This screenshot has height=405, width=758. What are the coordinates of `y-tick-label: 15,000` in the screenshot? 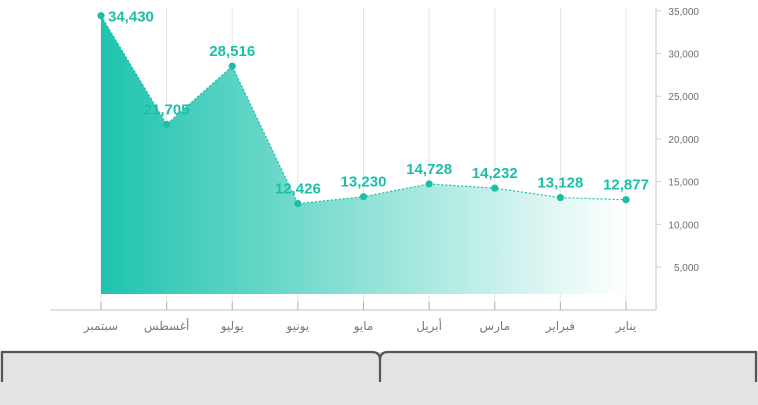 It's located at (683, 183).